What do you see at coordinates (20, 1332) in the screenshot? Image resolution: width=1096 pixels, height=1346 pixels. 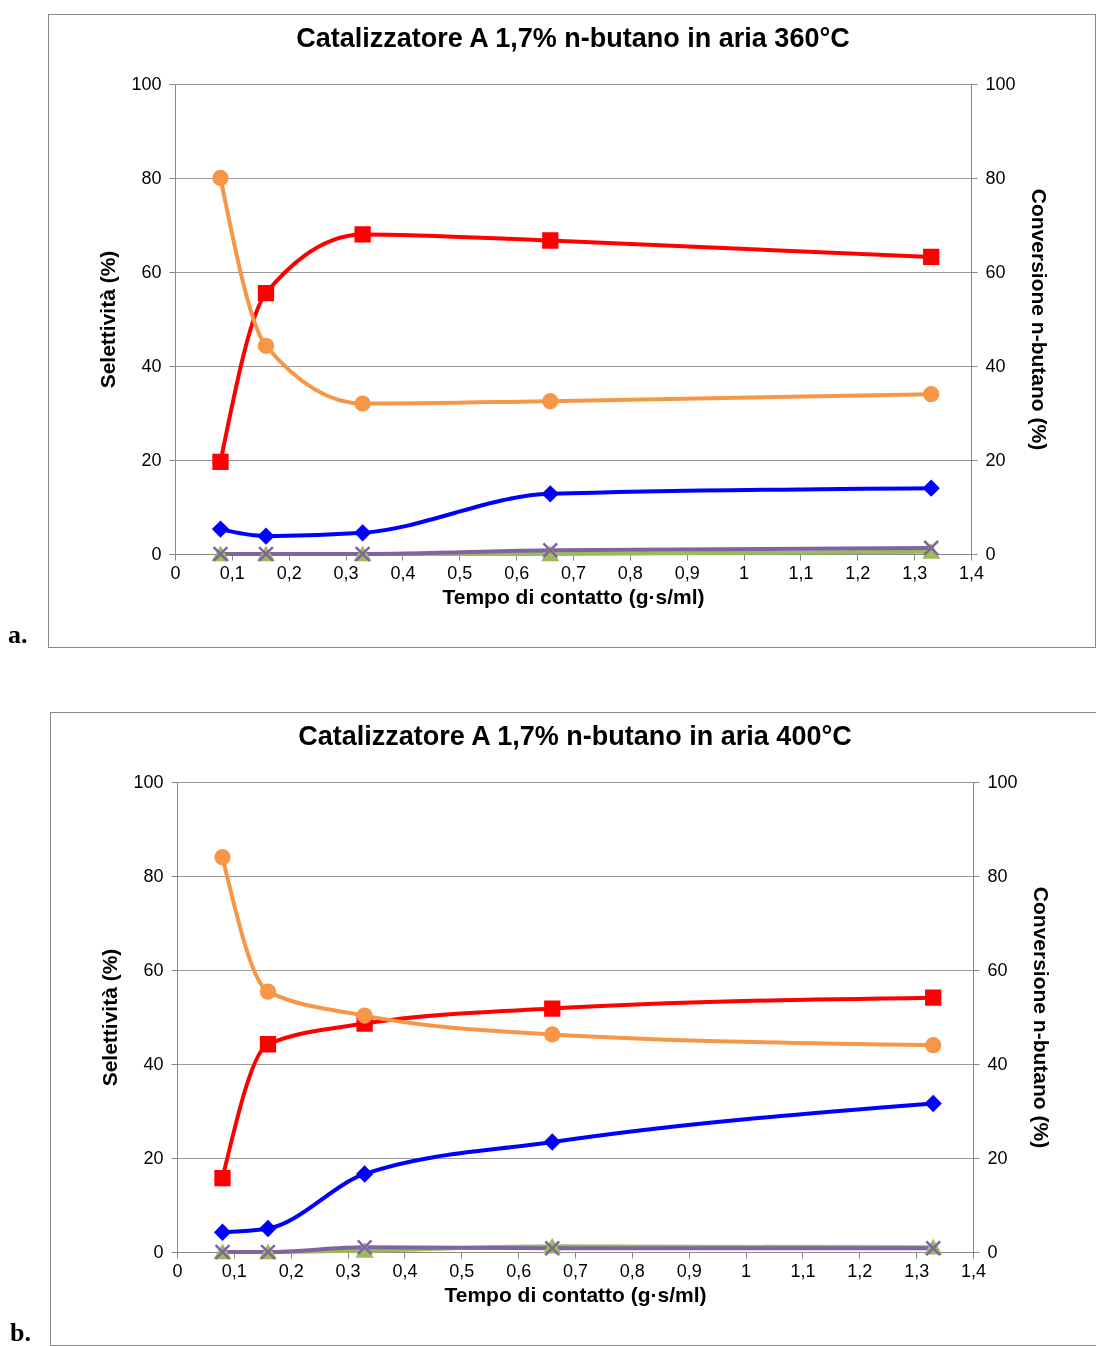 I see `text: b.` at bounding box center [20, 1332].